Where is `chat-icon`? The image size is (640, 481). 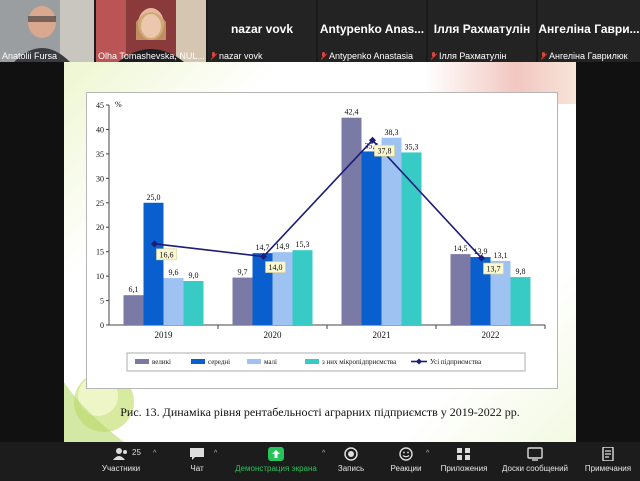
chat-icon is located at coordinates (197, 454).